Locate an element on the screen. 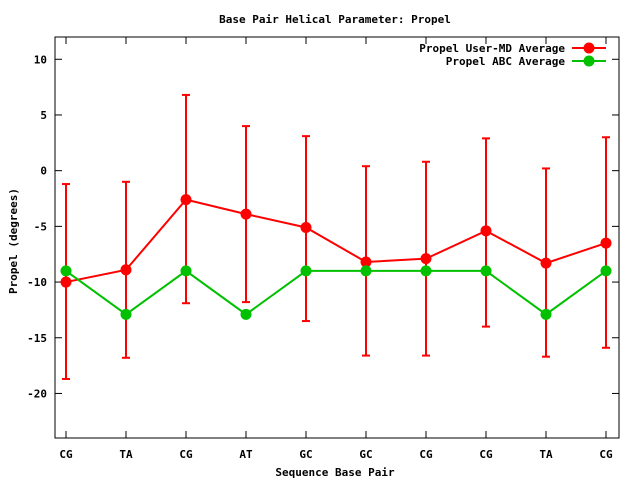  series-line is located at coordinates (336, 292).